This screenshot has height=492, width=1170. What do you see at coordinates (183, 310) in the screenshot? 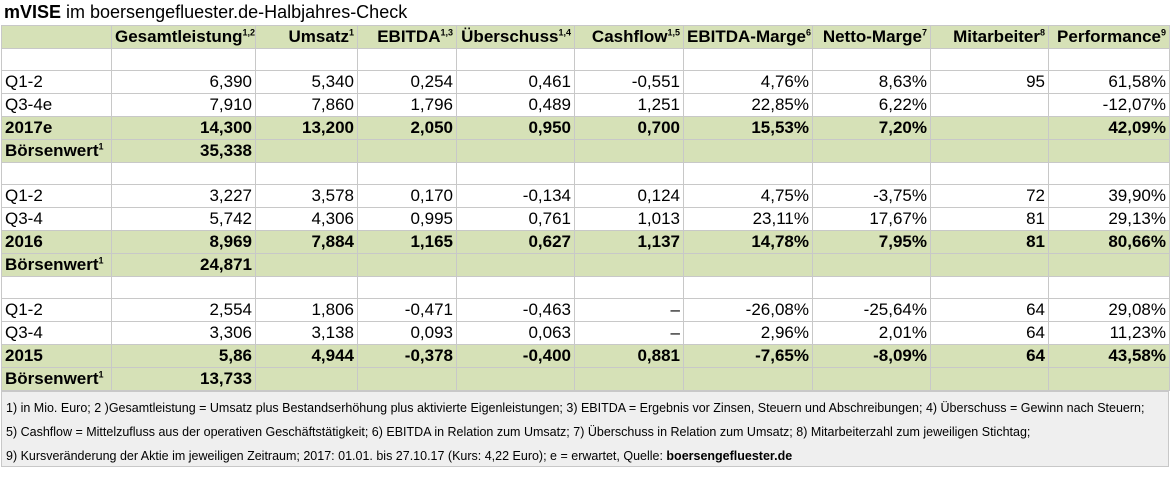
I see `table-cell: 2,554` at bounding box center [183, 310].